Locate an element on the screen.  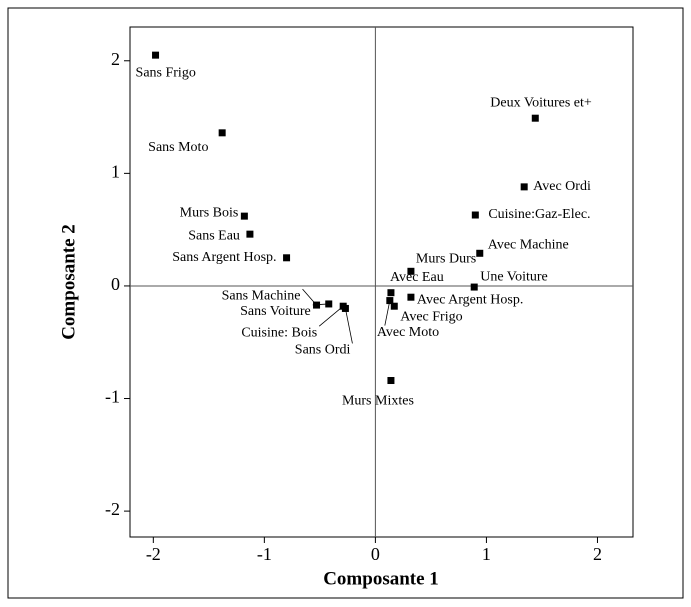
point-label: Sans Machine is located at coordinates (261, 295).